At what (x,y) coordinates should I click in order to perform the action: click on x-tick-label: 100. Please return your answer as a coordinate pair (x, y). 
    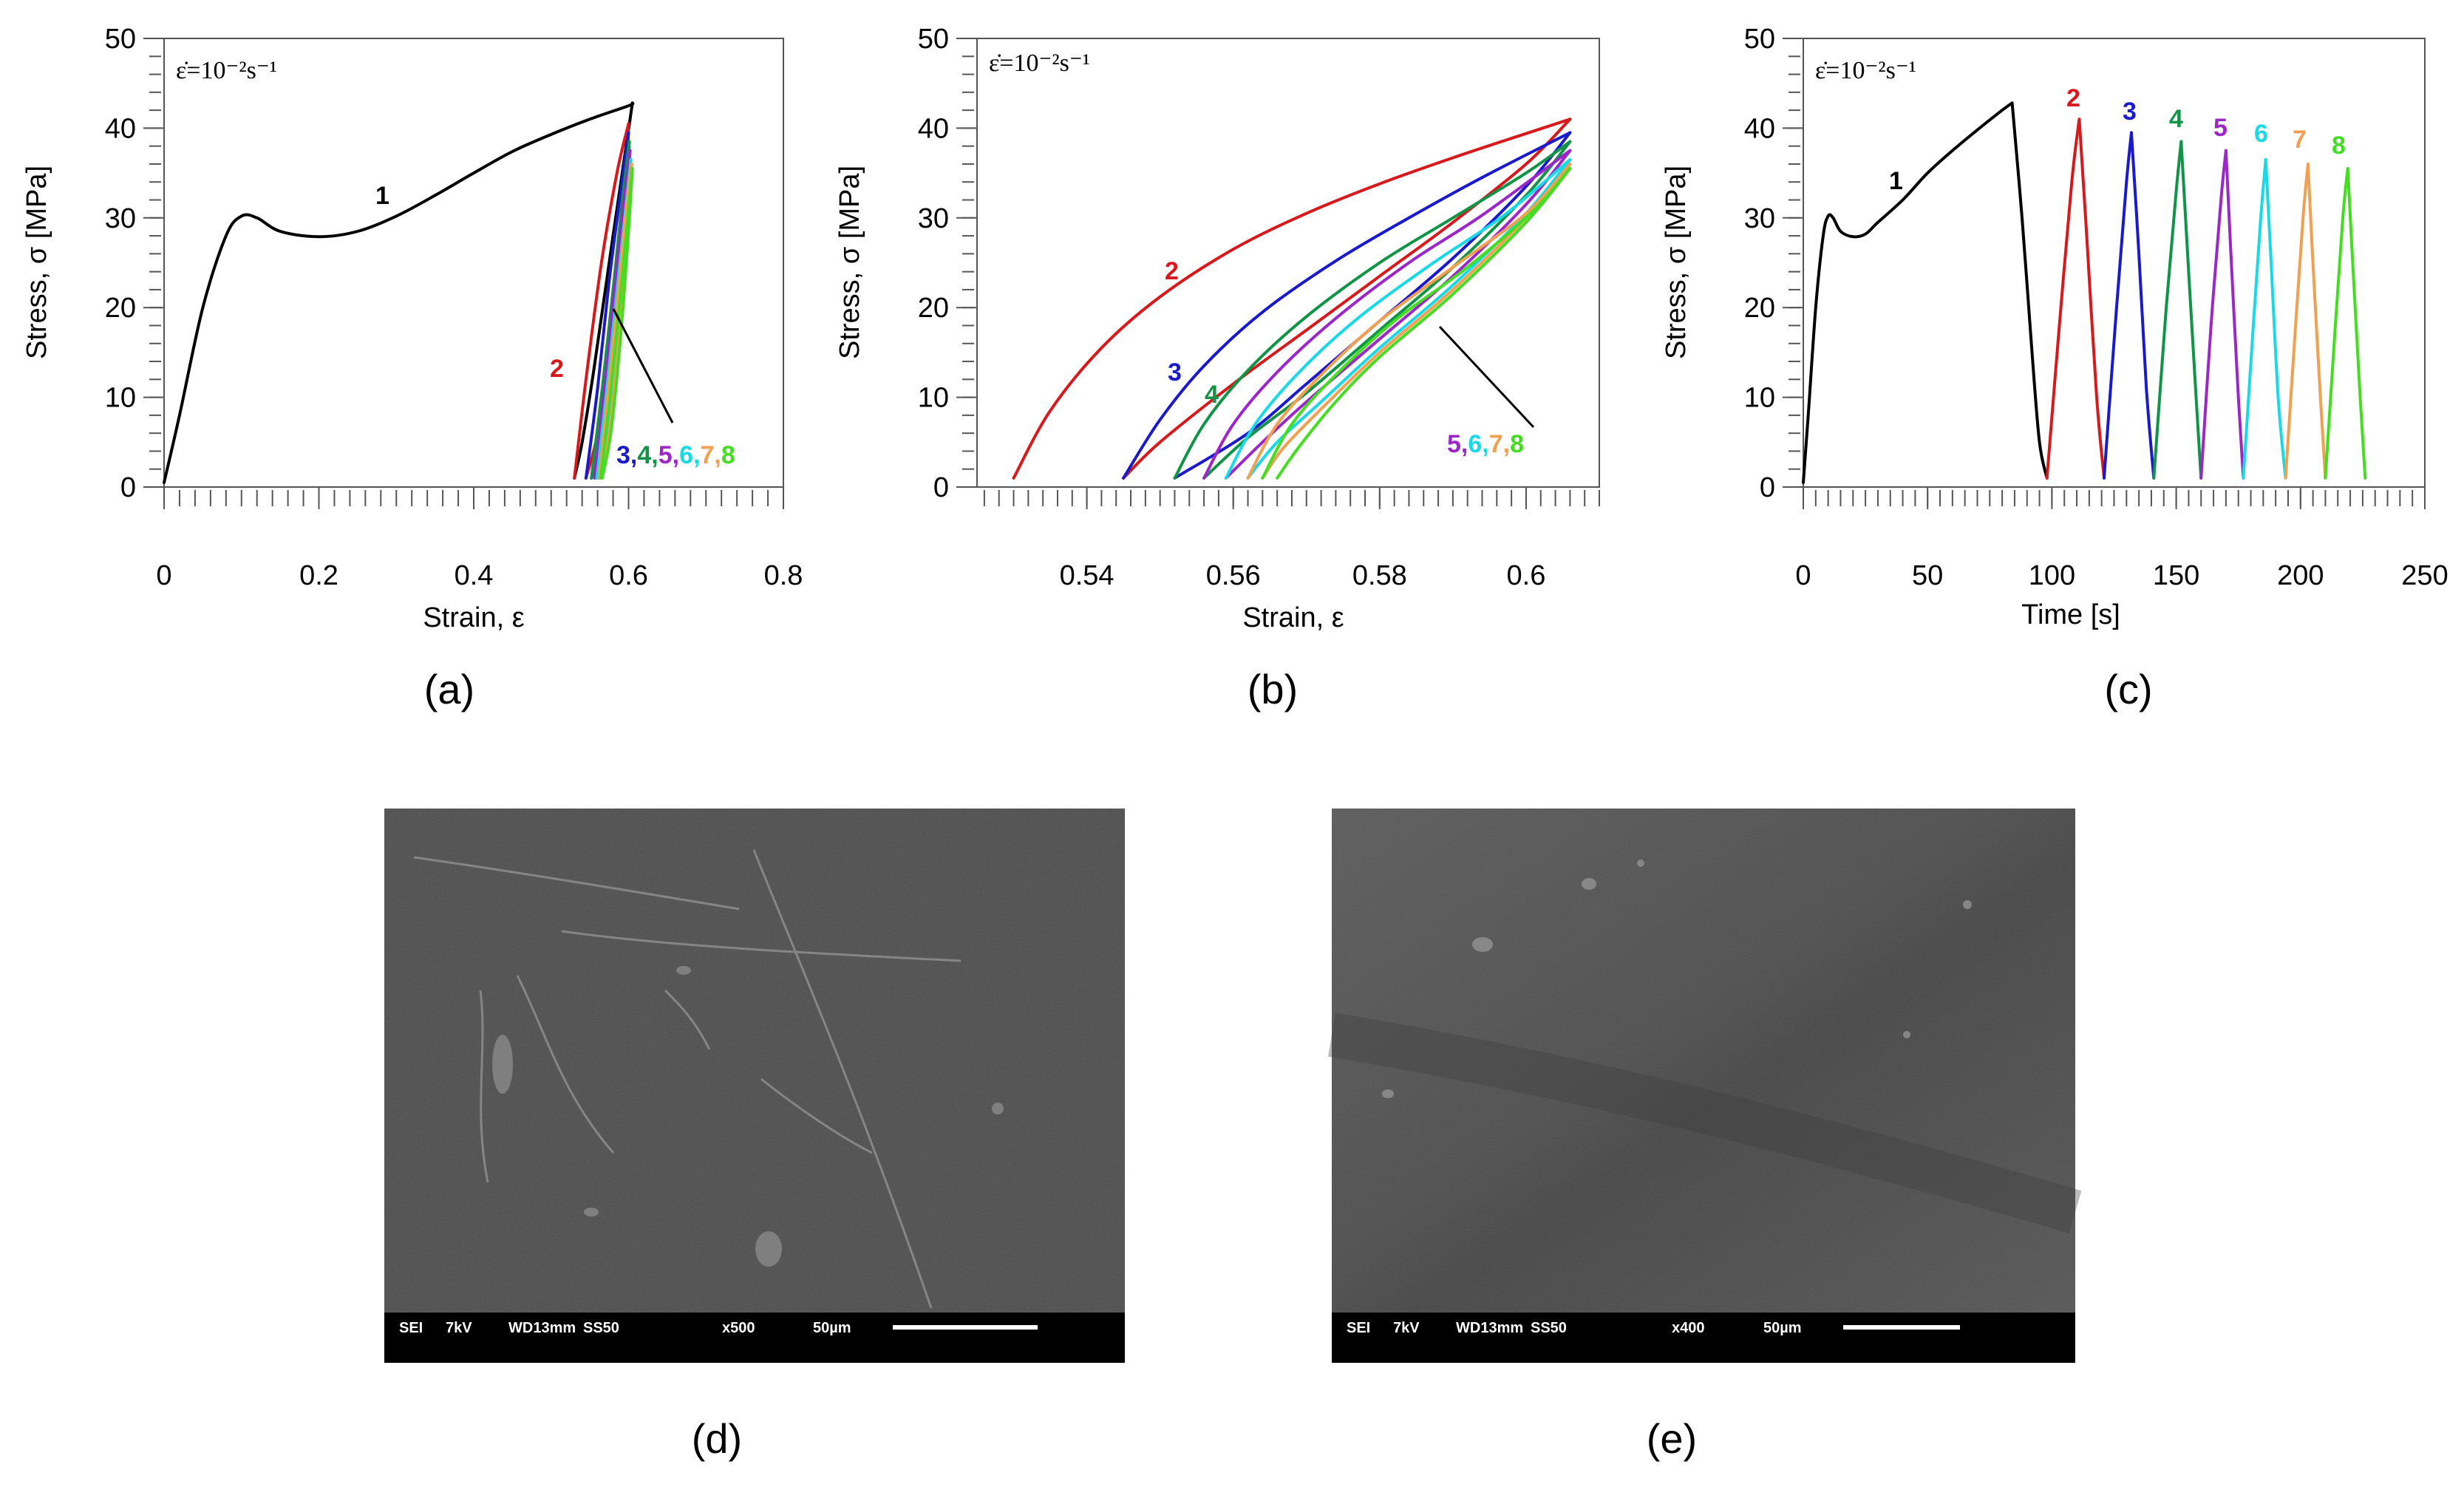
    Looking at the image, I should click on (2052, 576).